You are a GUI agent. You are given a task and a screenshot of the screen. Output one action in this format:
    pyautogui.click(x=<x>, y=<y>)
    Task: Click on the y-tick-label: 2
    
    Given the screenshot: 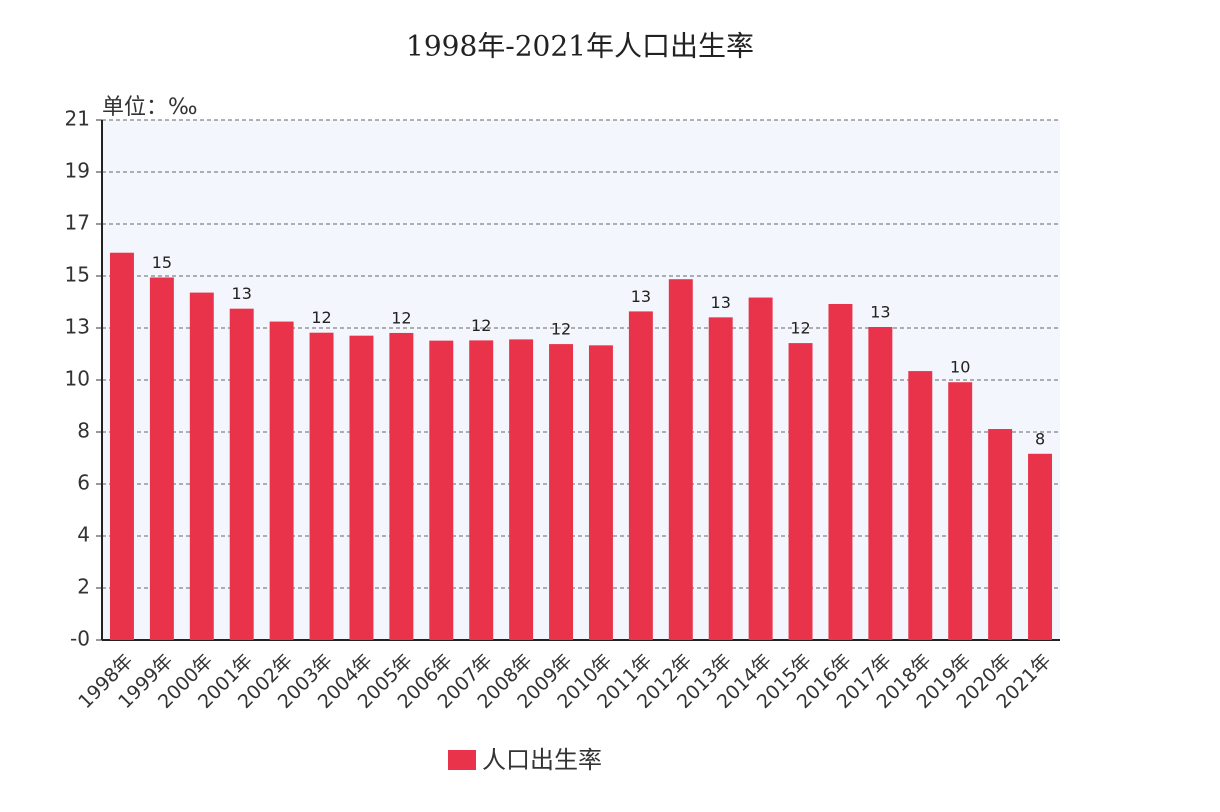 What is the action you would take?
    pyautogui.click(x=83, y=587)
    